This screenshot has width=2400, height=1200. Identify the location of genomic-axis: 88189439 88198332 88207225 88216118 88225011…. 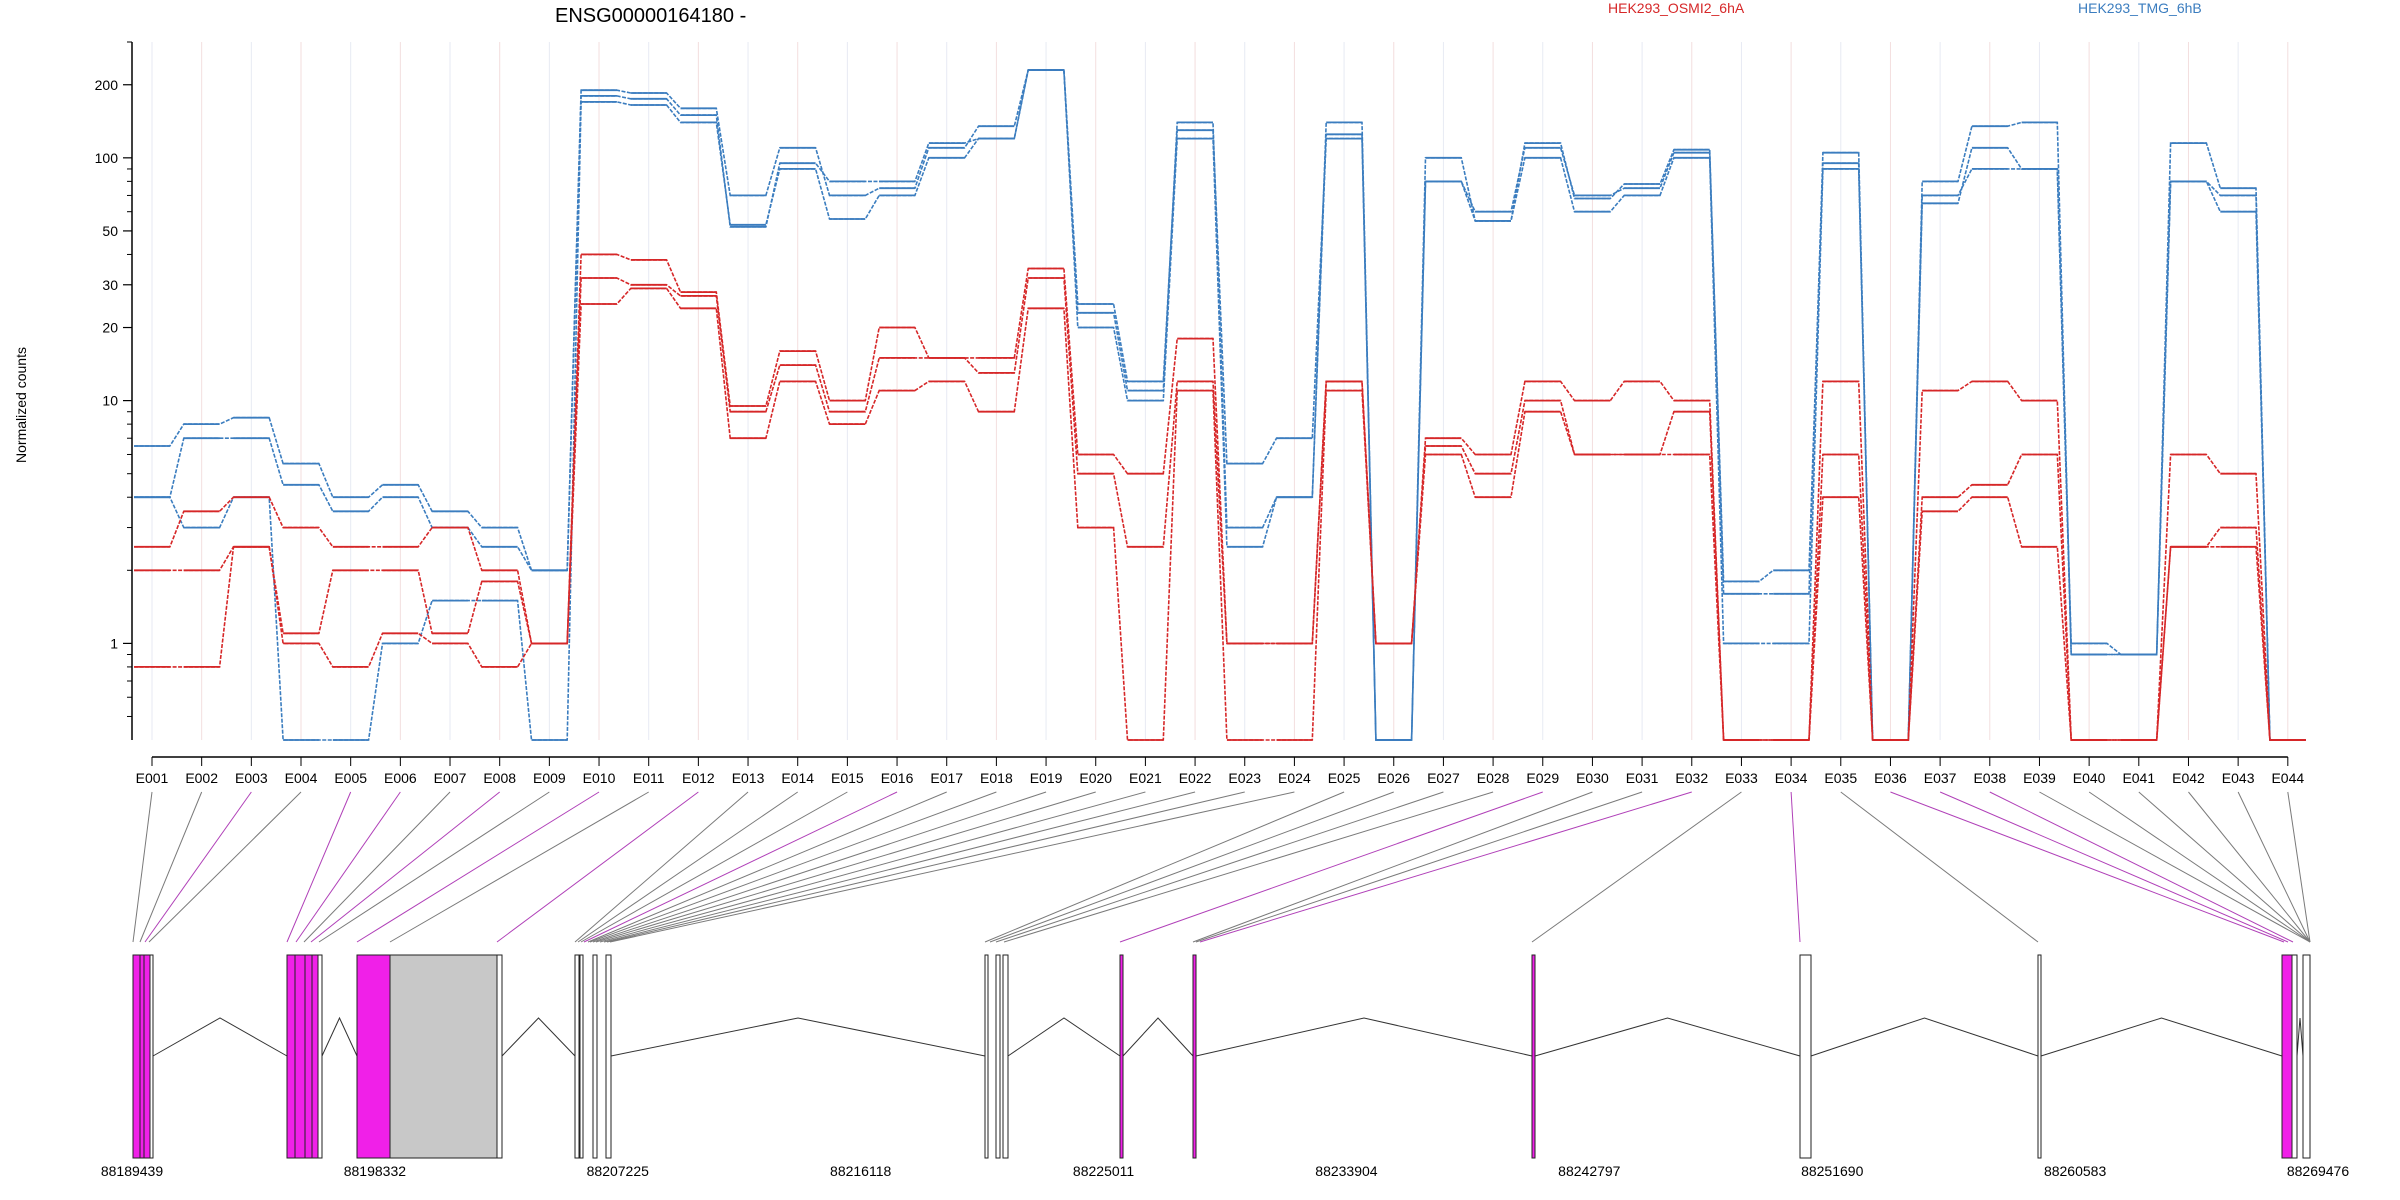
(1225, 1171).